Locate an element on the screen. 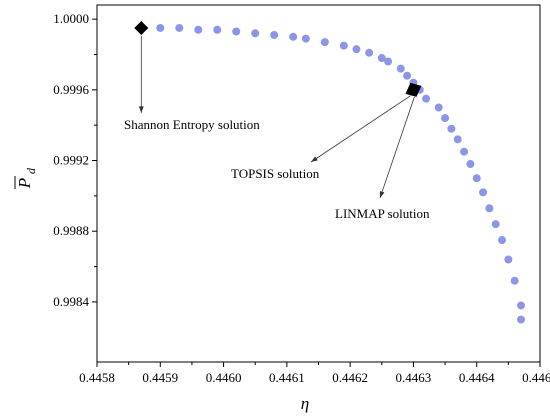 This screenshot has height=417, width=550. x-tick-label: 0.4461 is located at coordinates (287, 377).